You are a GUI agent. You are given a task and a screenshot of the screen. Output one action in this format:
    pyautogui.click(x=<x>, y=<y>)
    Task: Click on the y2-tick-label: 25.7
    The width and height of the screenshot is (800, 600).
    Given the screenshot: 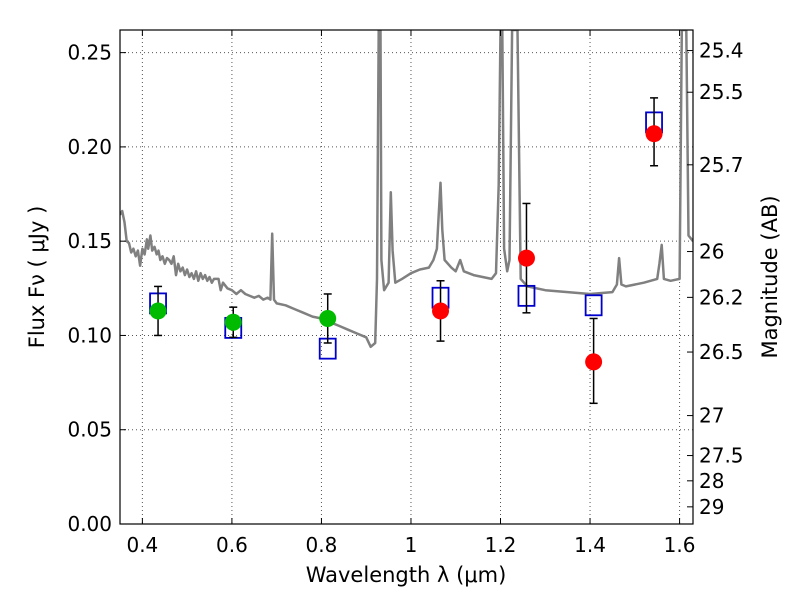 What is the action you would take?
    pyautogui.click(x=721, y=165)
    